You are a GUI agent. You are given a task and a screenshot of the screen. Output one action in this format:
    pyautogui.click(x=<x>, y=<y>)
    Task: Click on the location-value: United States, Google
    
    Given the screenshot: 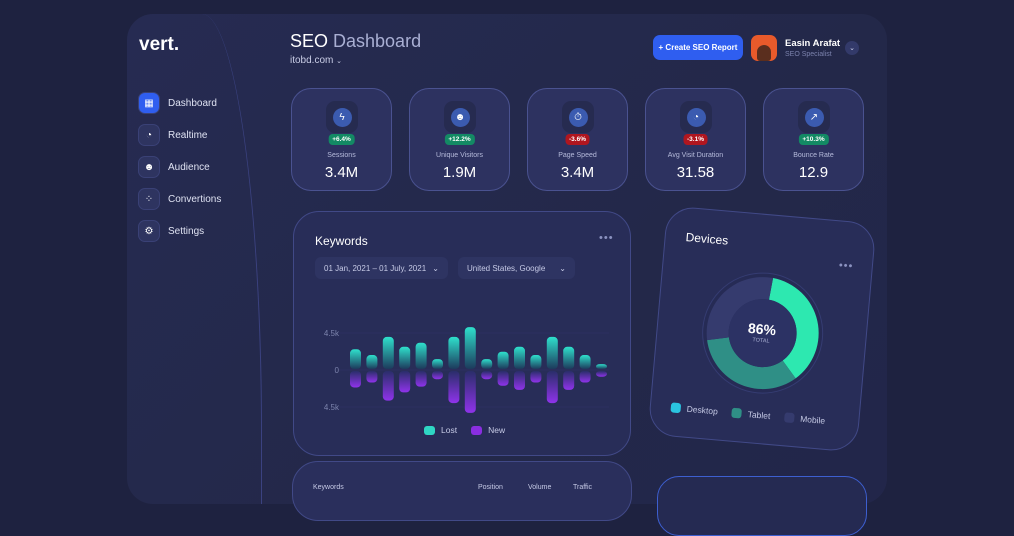 What is the action you would take?
    pyautogui.click(x=506, y=268)
    